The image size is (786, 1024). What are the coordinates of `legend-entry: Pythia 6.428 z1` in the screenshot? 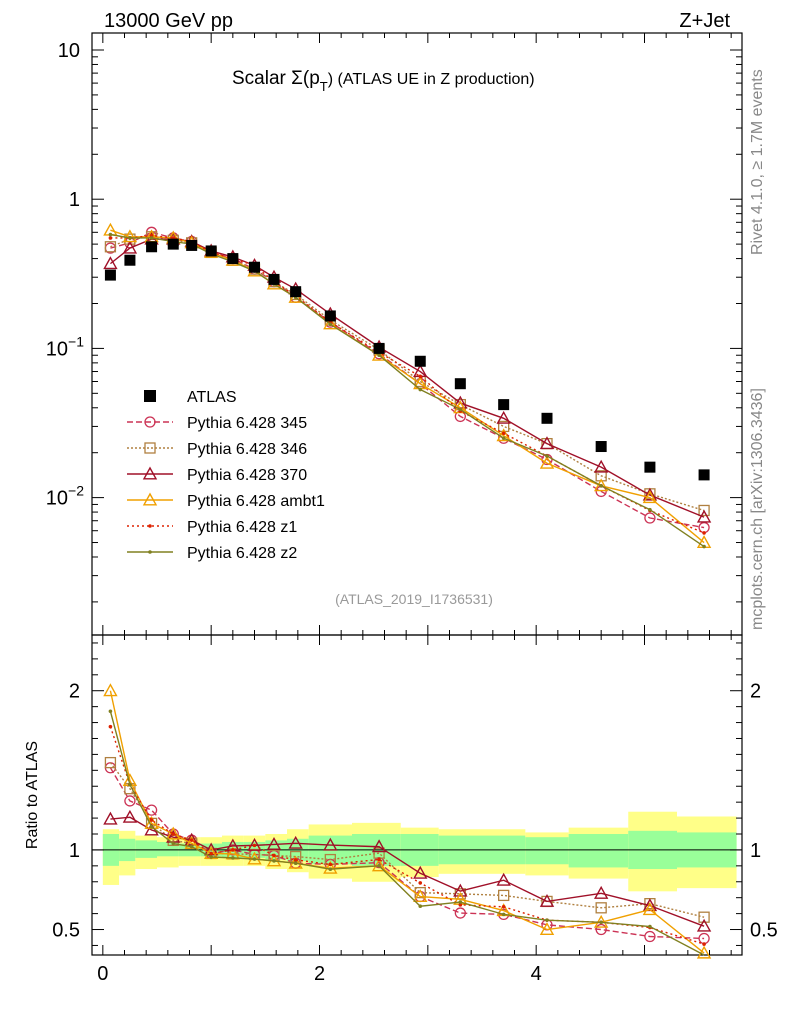 It's located at (212, 527).